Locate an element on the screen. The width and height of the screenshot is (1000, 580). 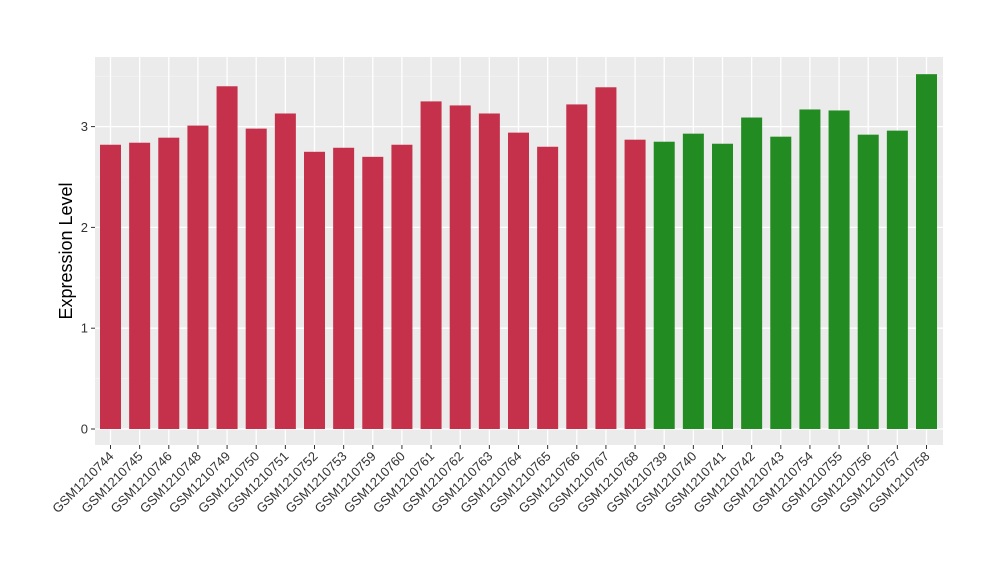
y-tick-label: 0 is located at coordinates (84, 429).